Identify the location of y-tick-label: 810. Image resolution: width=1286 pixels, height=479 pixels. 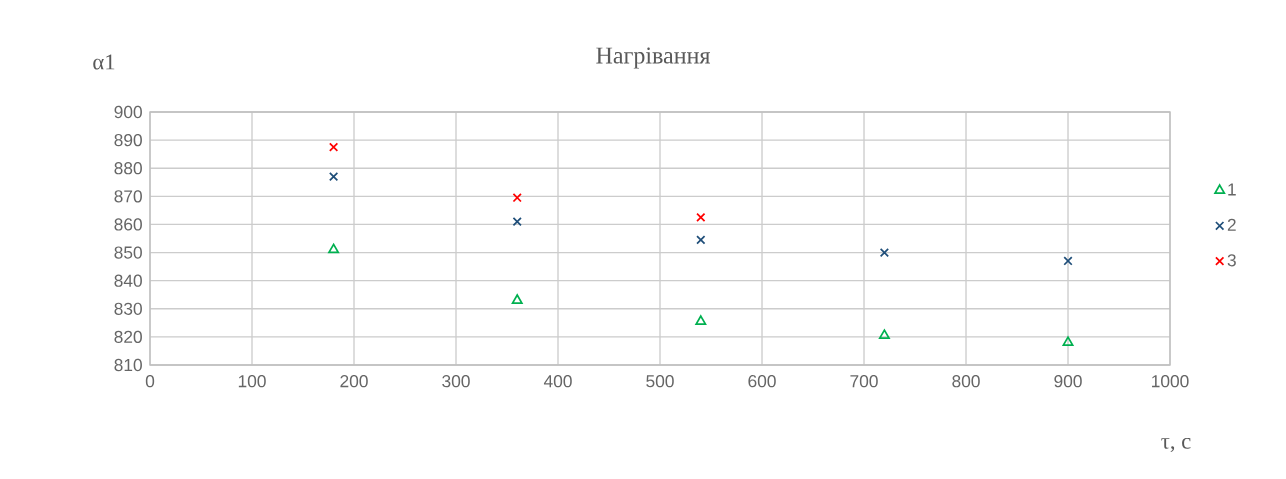
(128, 365).